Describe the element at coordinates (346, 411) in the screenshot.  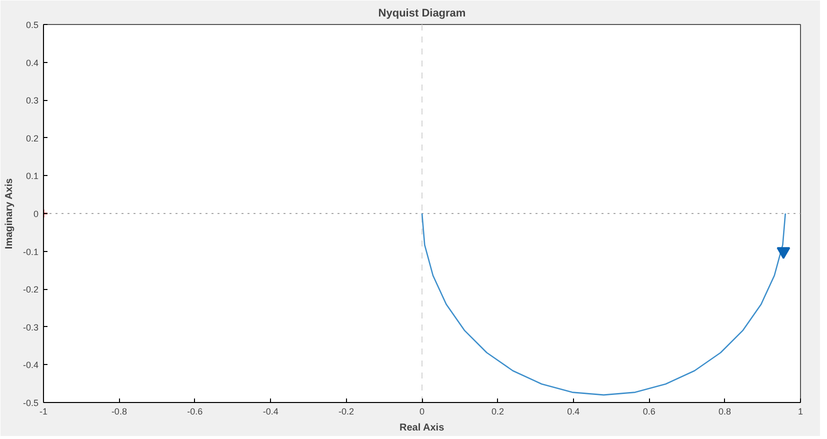
I see `x-tick-label: -0.2` at that location.